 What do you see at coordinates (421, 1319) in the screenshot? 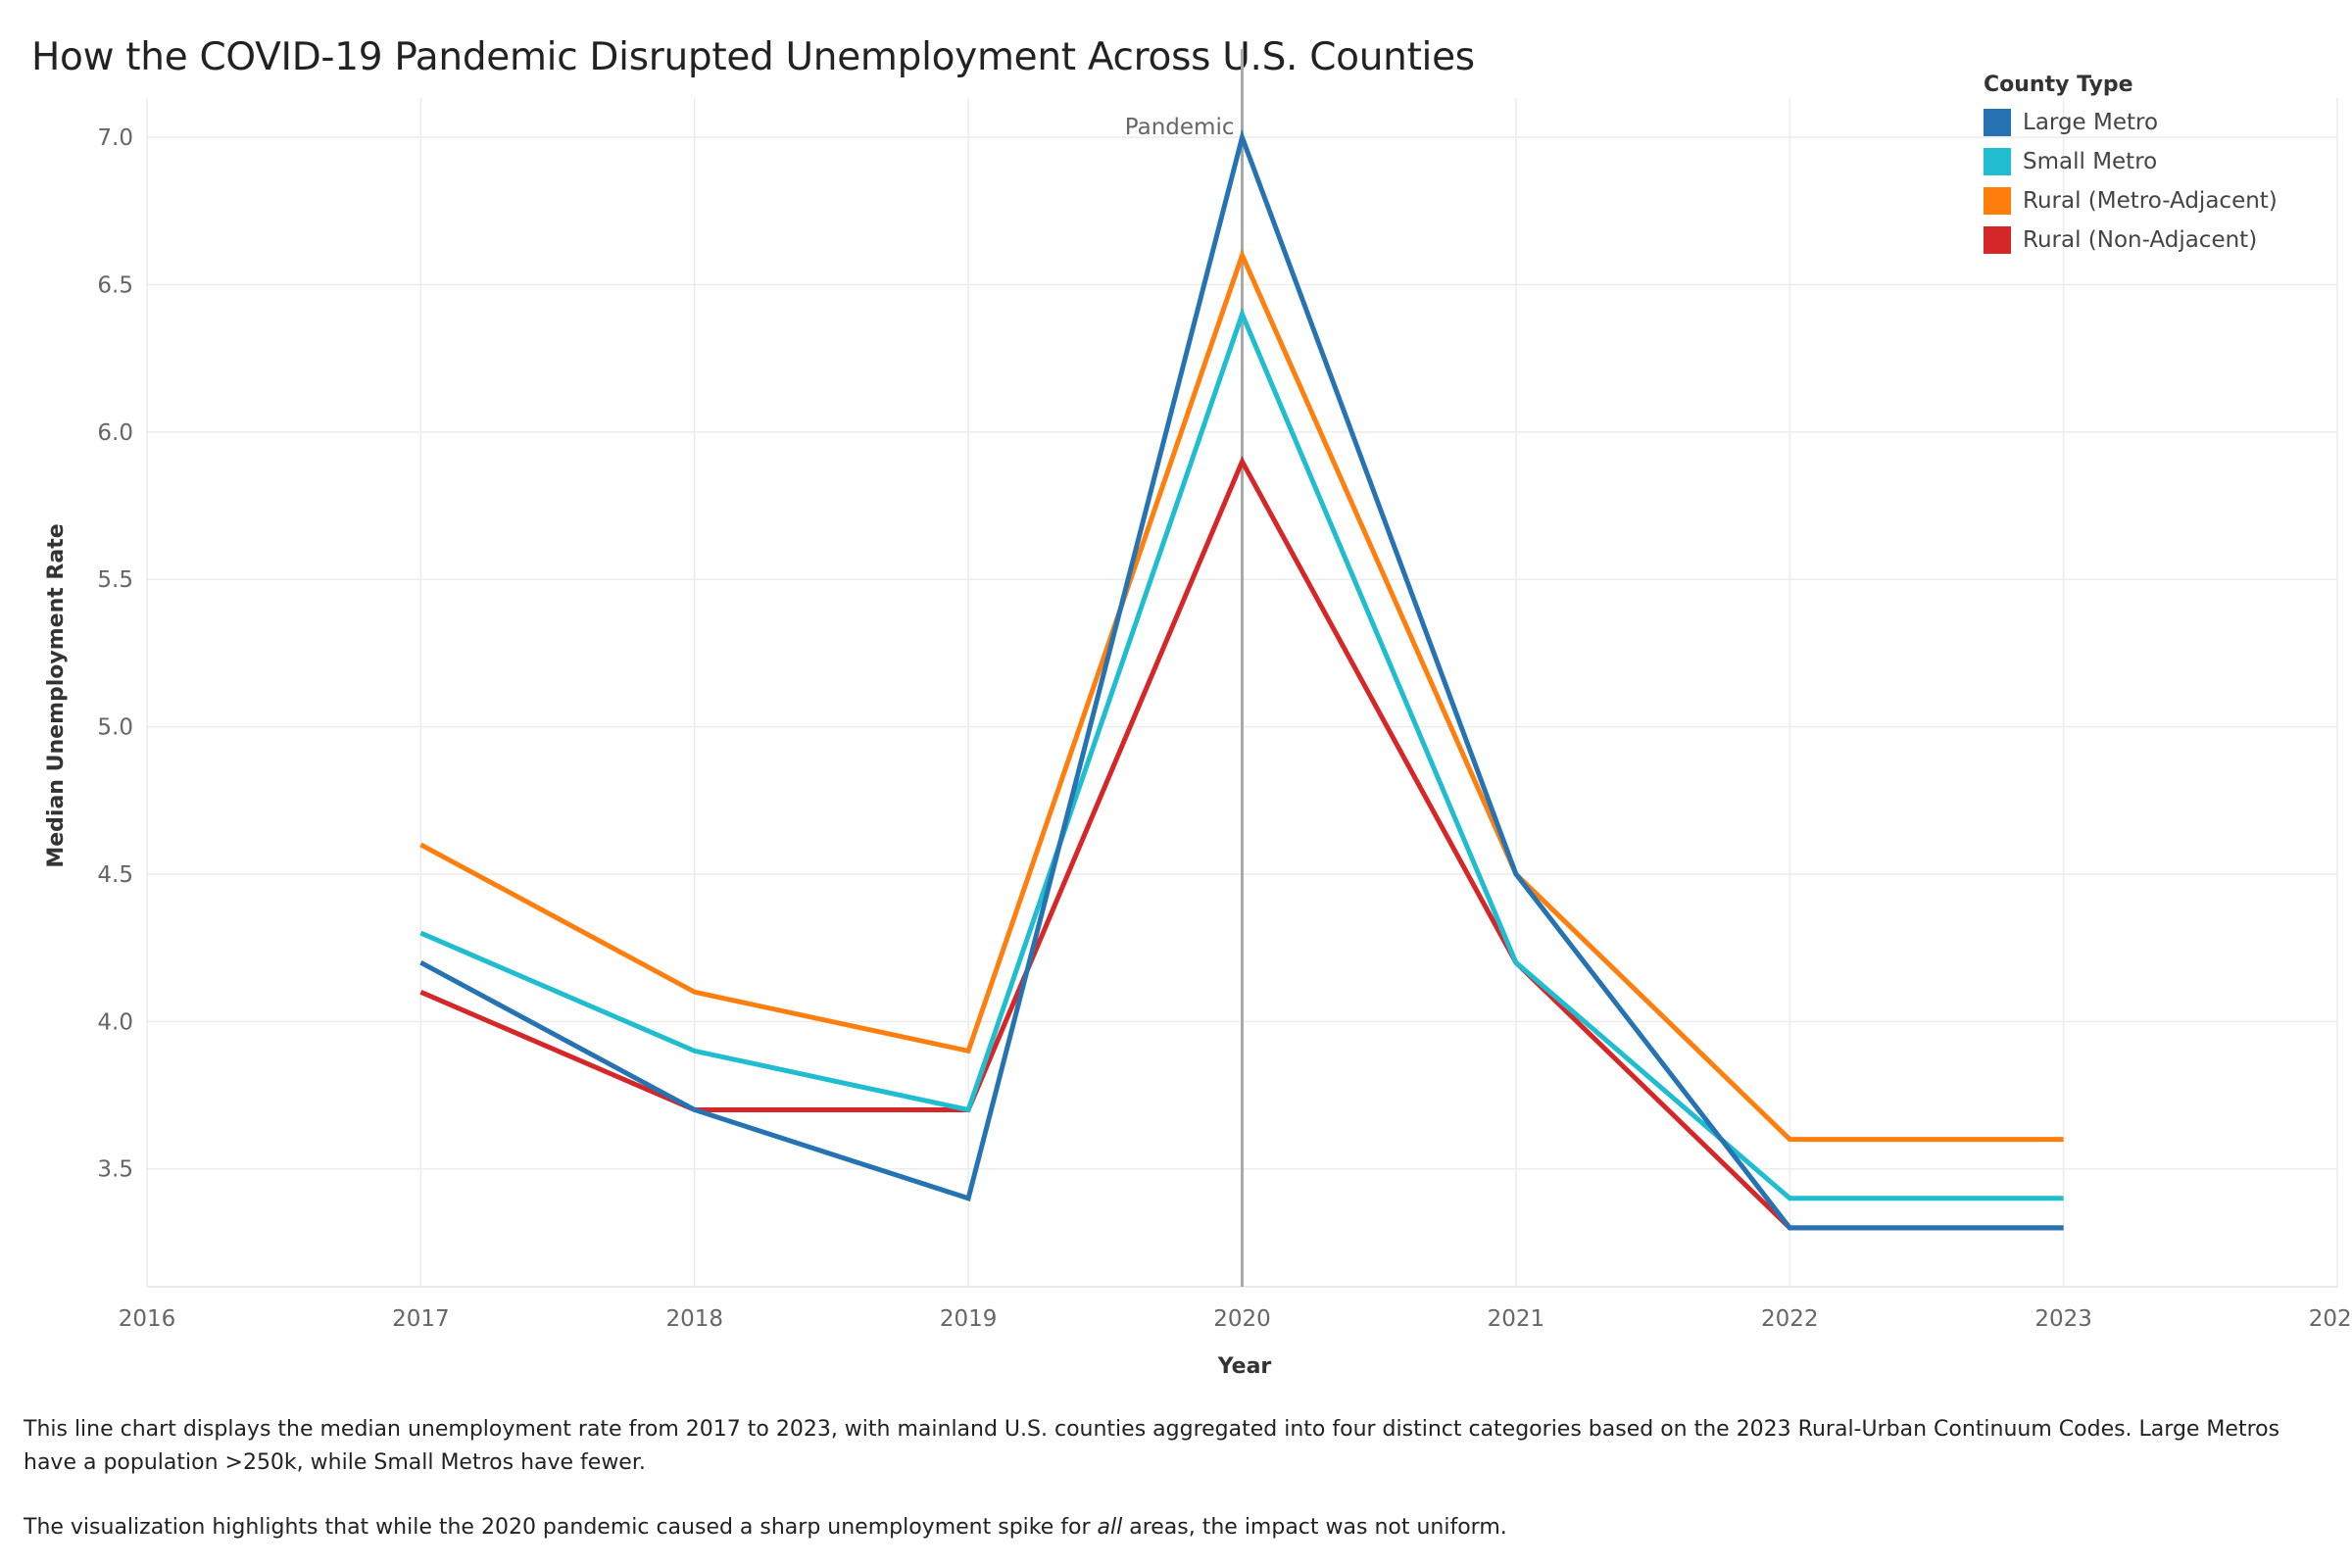
I see `x-tick-label: 2017` at bounding box center [421, 1319].